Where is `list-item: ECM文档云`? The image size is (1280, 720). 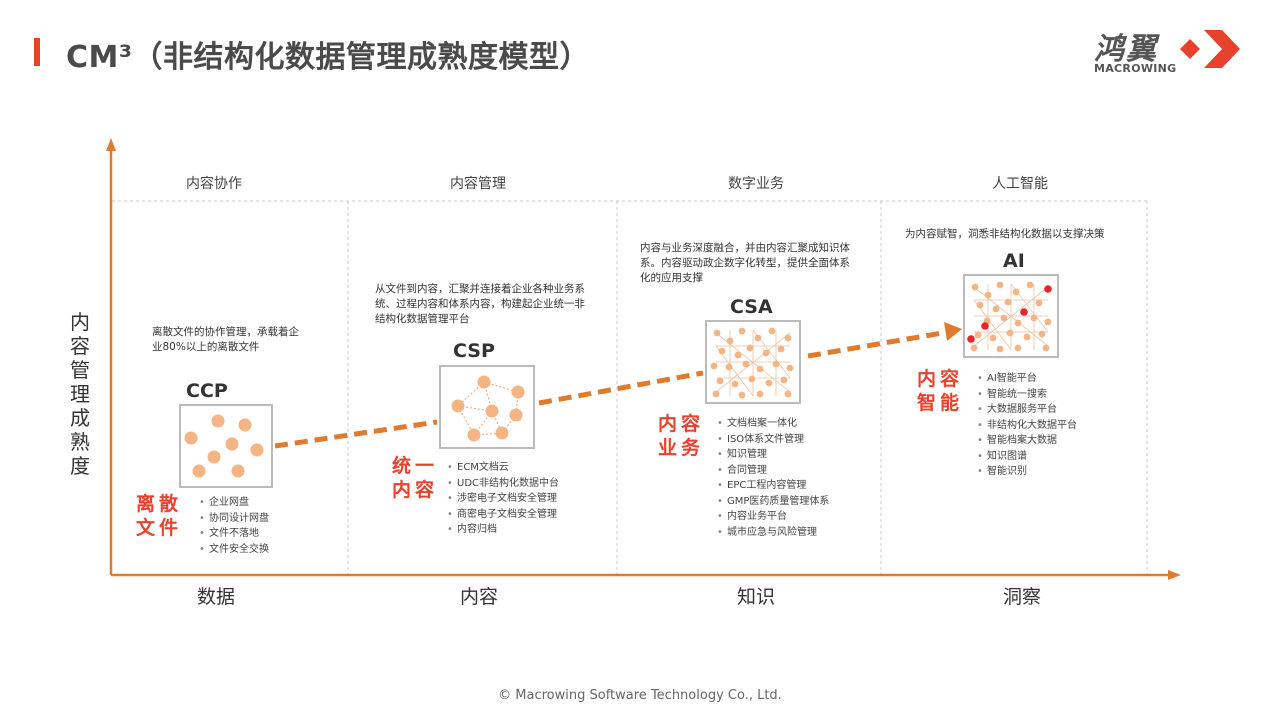 list-item: ECM文档云 is located at coordinates (503, 468).